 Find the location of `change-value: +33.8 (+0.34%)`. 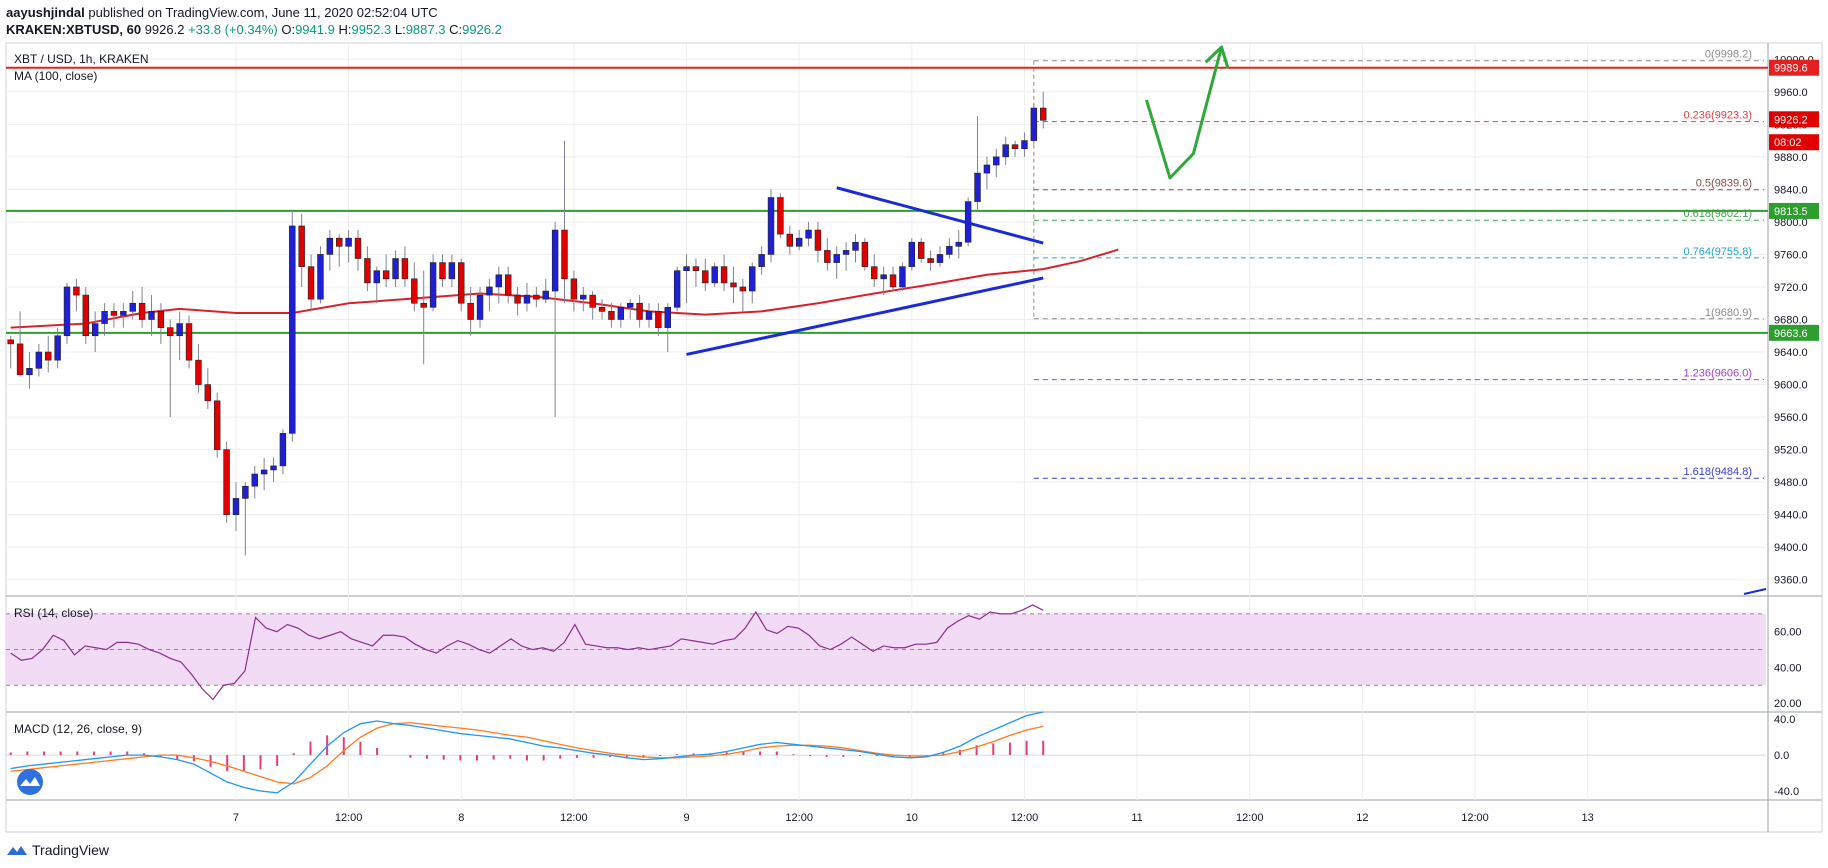

change-value: +33.8 (+0.34%) is located at coordinates (233, 29).